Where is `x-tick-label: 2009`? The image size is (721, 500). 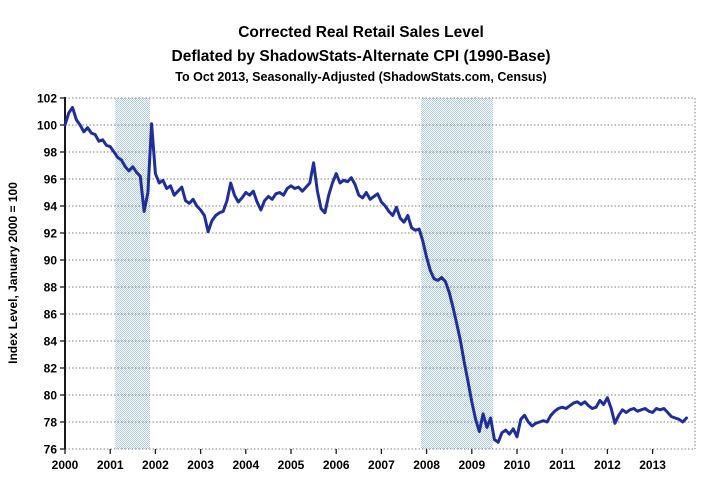 x-tick-label: 2009 is located at coordinates (471, 465).